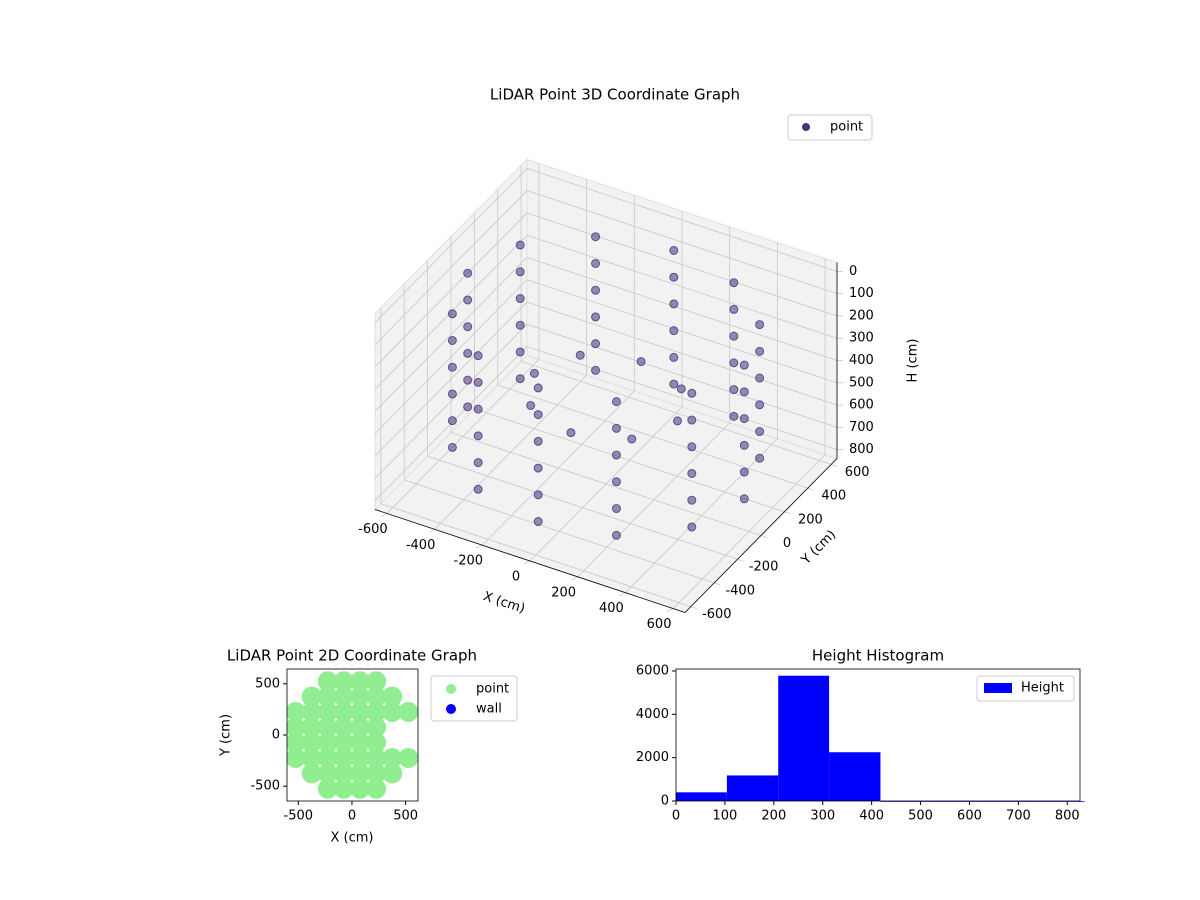 This screenshot has width=1200, height=900. I want to click on z-tick-label: 300, so click(861, 338).